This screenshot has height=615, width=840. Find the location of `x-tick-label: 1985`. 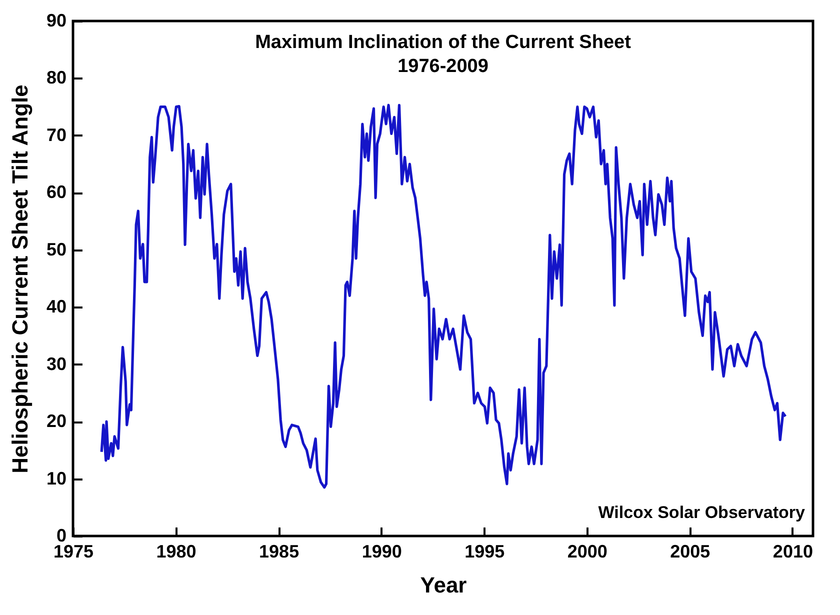

x-tick-label: 1985 is located at coordinates (279, 552).